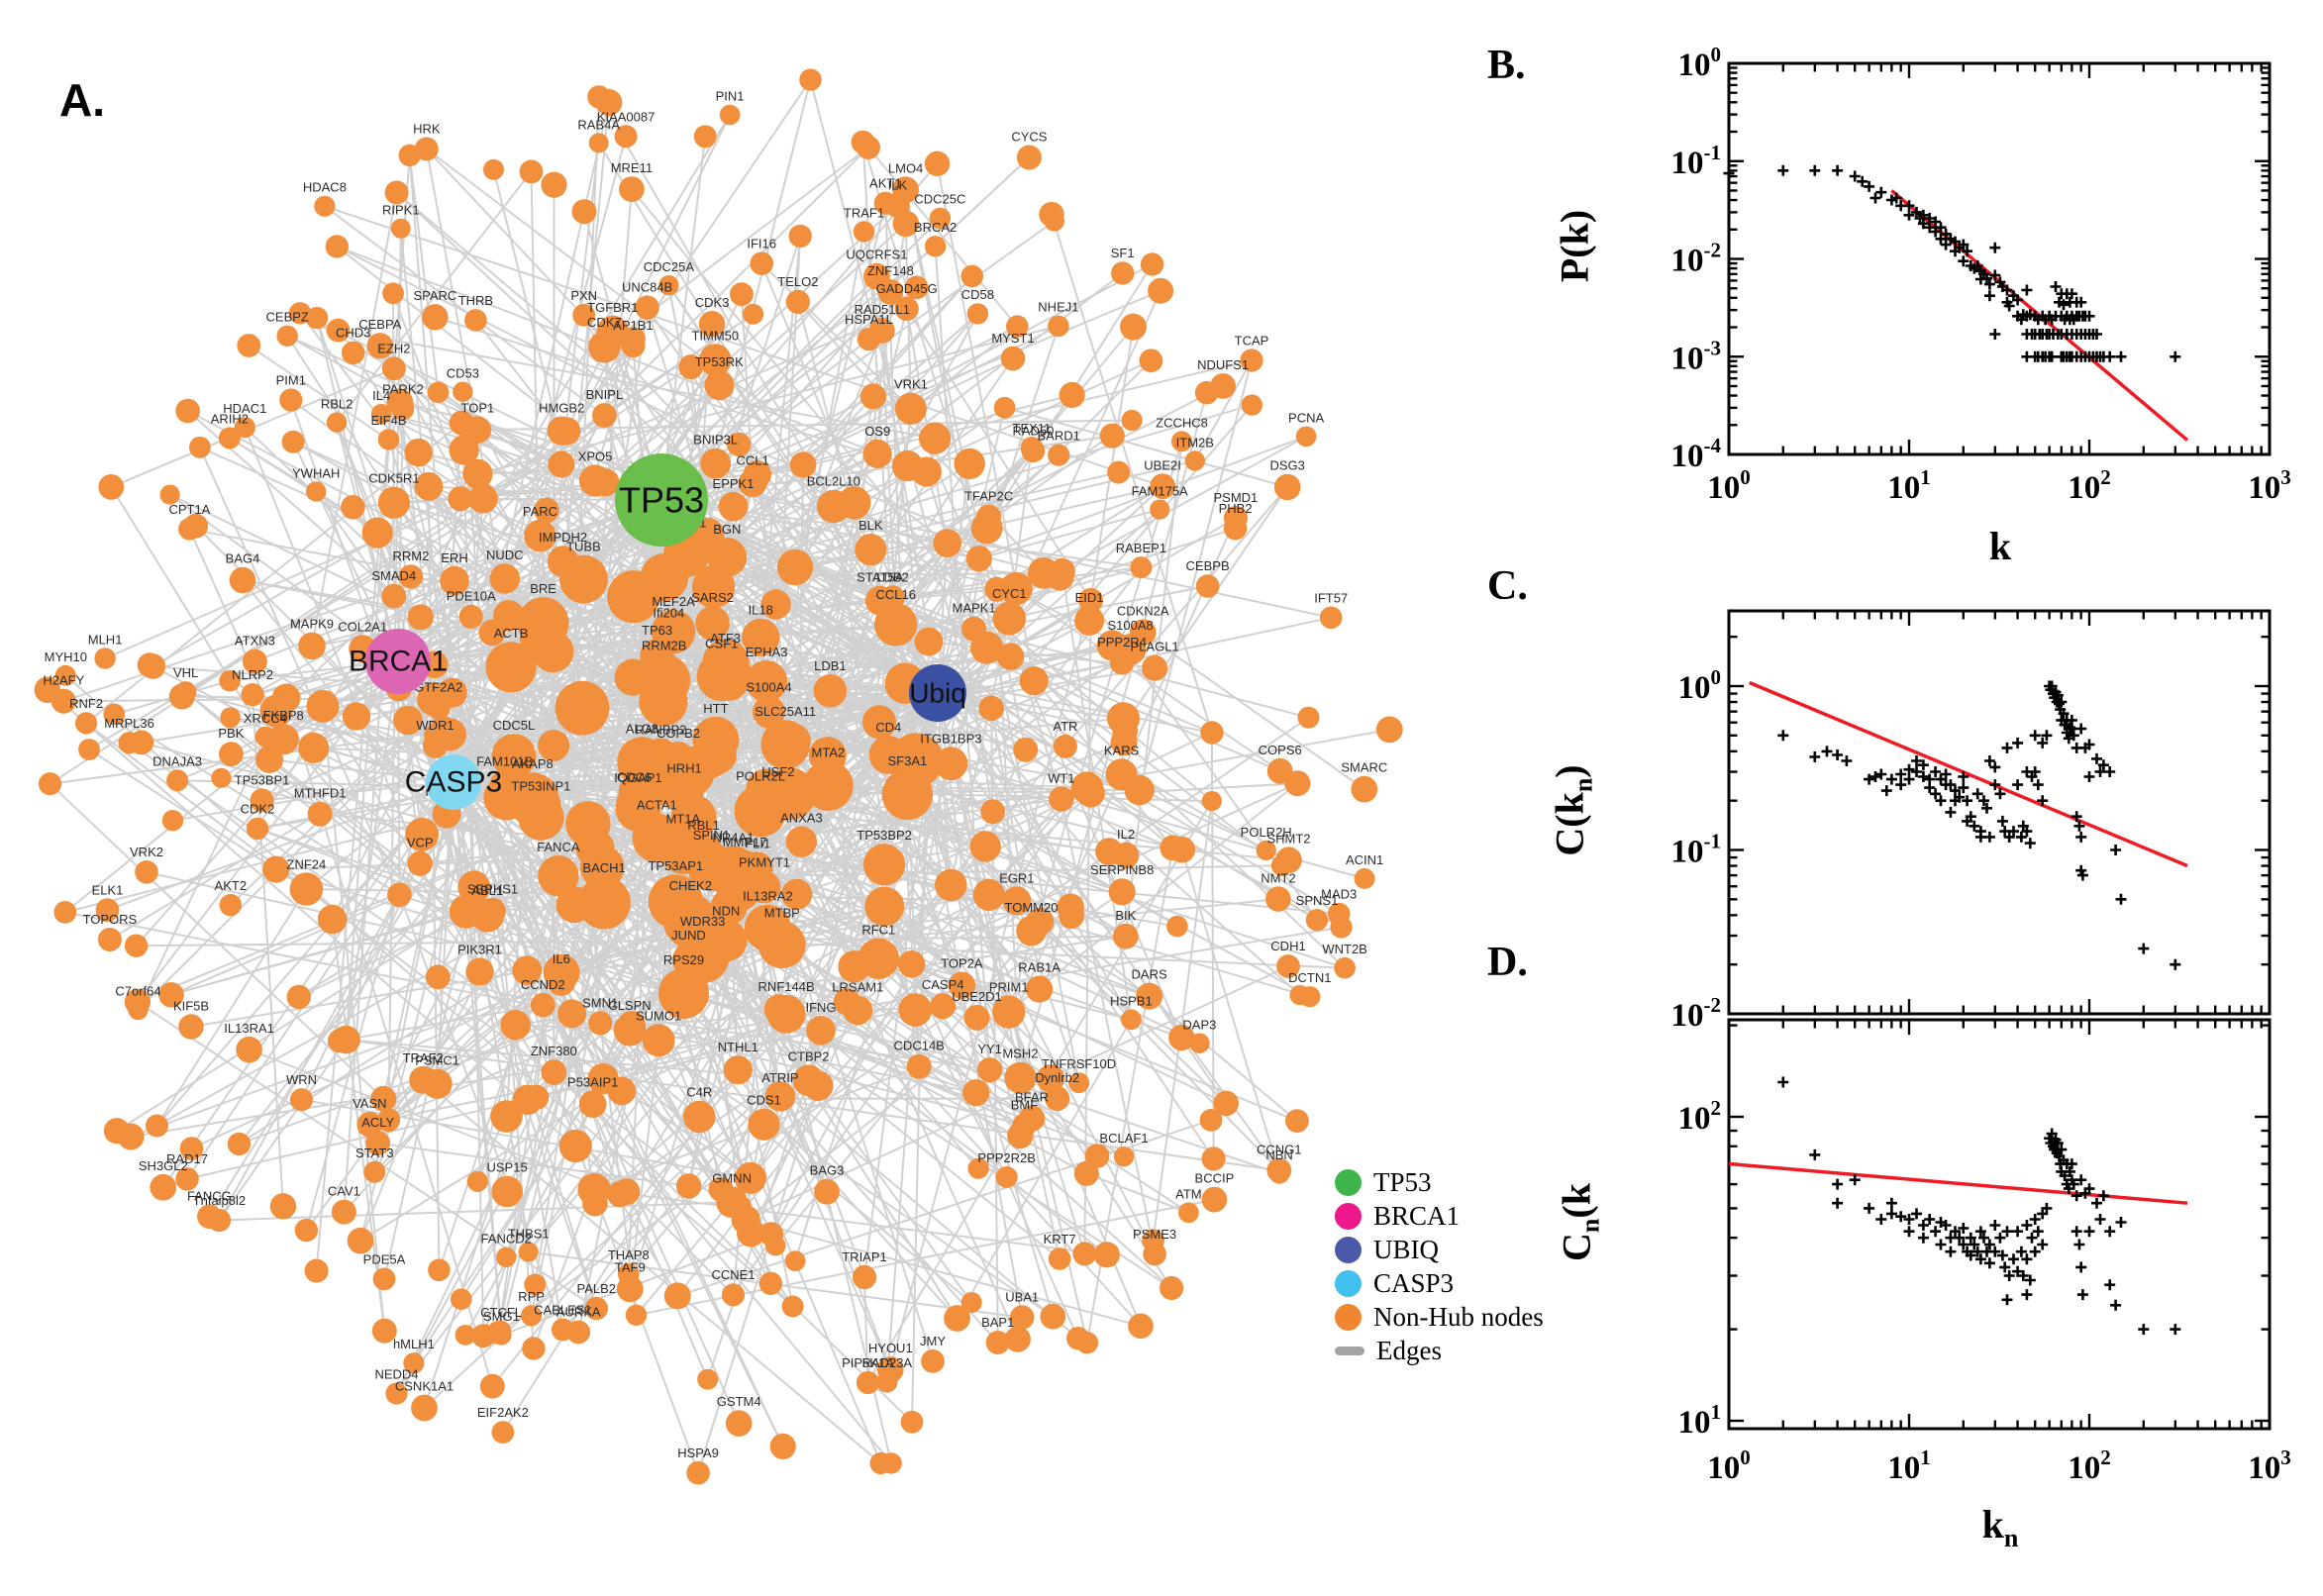 The image size is (2323, 1596). What do you see at coordinates (761, 243) in the screenshot?
I see `gene-label: IFI16` at bounding box center [761, 243].